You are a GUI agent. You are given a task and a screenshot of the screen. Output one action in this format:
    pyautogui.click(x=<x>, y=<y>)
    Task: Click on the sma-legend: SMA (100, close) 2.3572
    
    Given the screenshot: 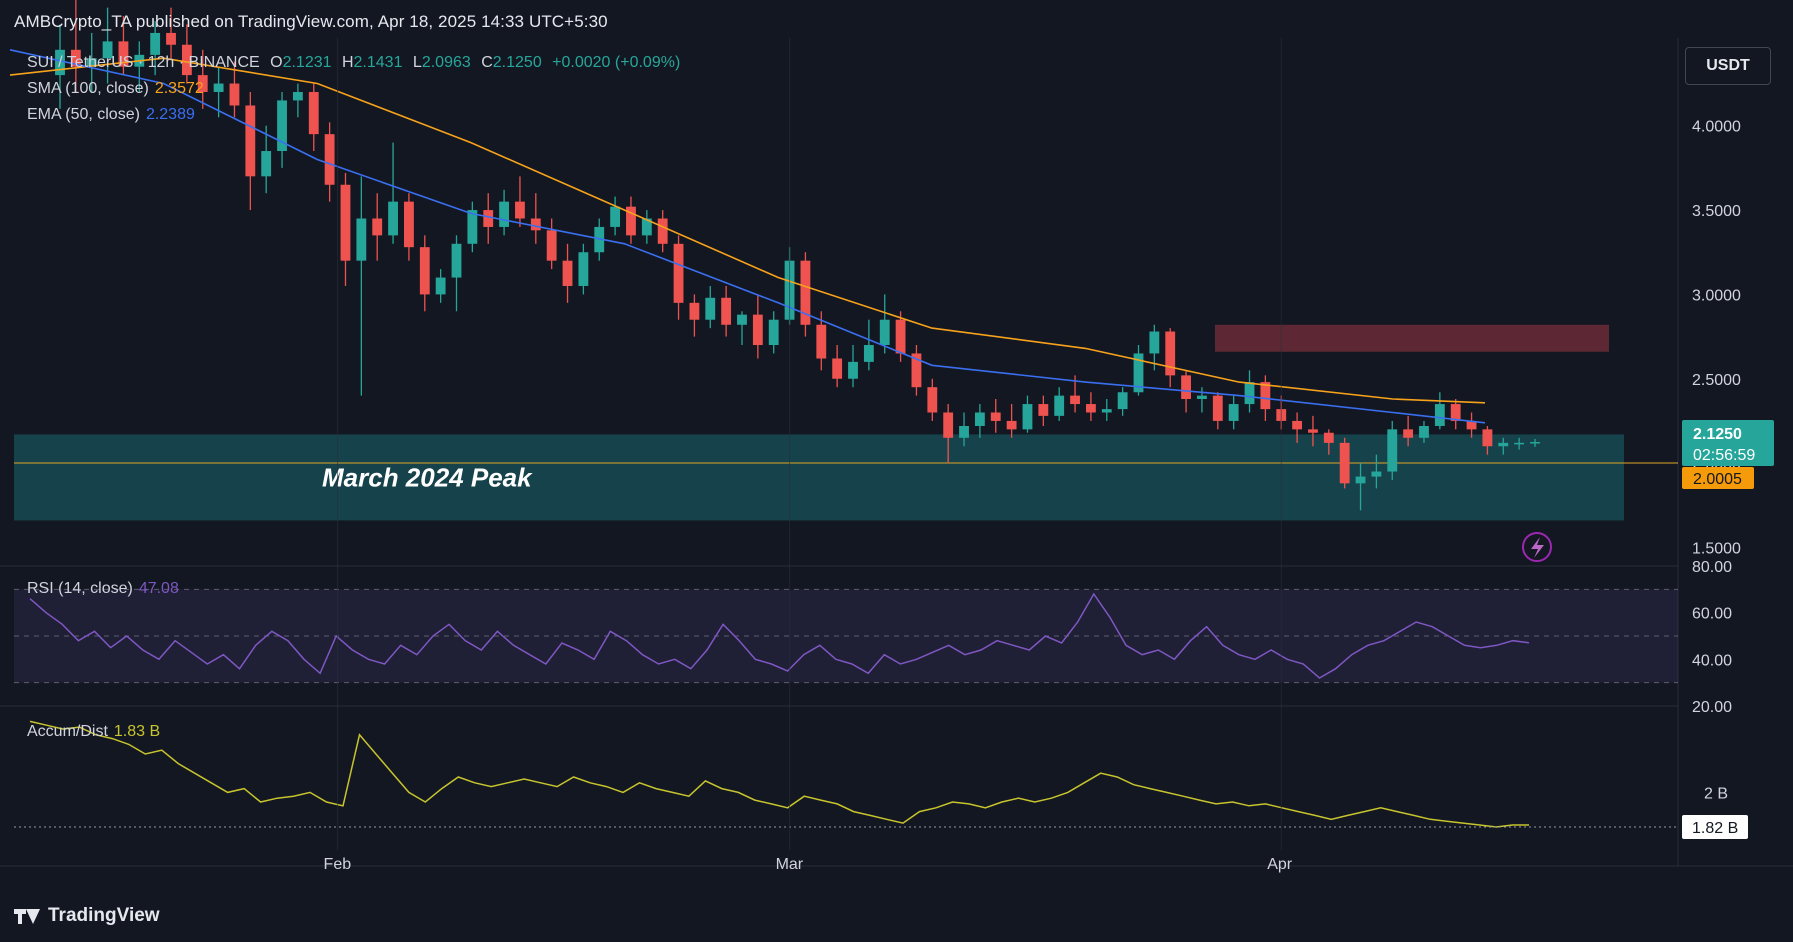 What is the action you would take?
    pyautogui.click(x=118, y=89)
    